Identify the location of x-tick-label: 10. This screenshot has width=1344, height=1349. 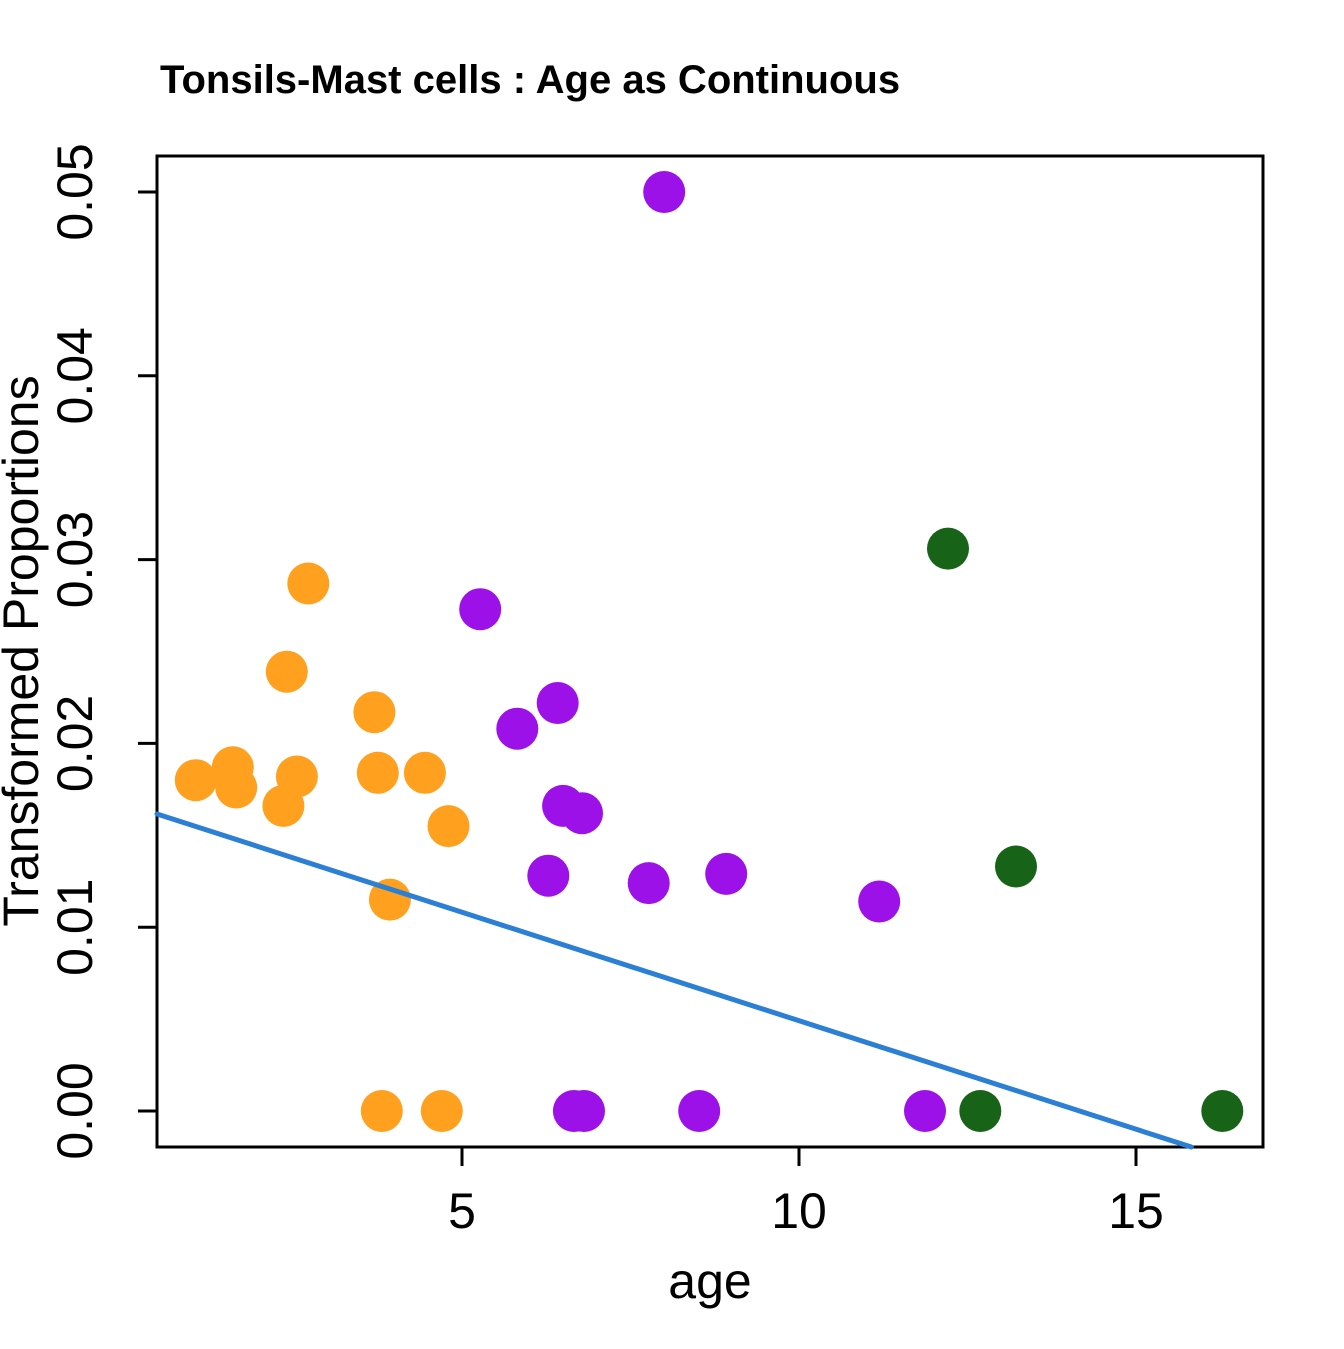
(799, 1211).